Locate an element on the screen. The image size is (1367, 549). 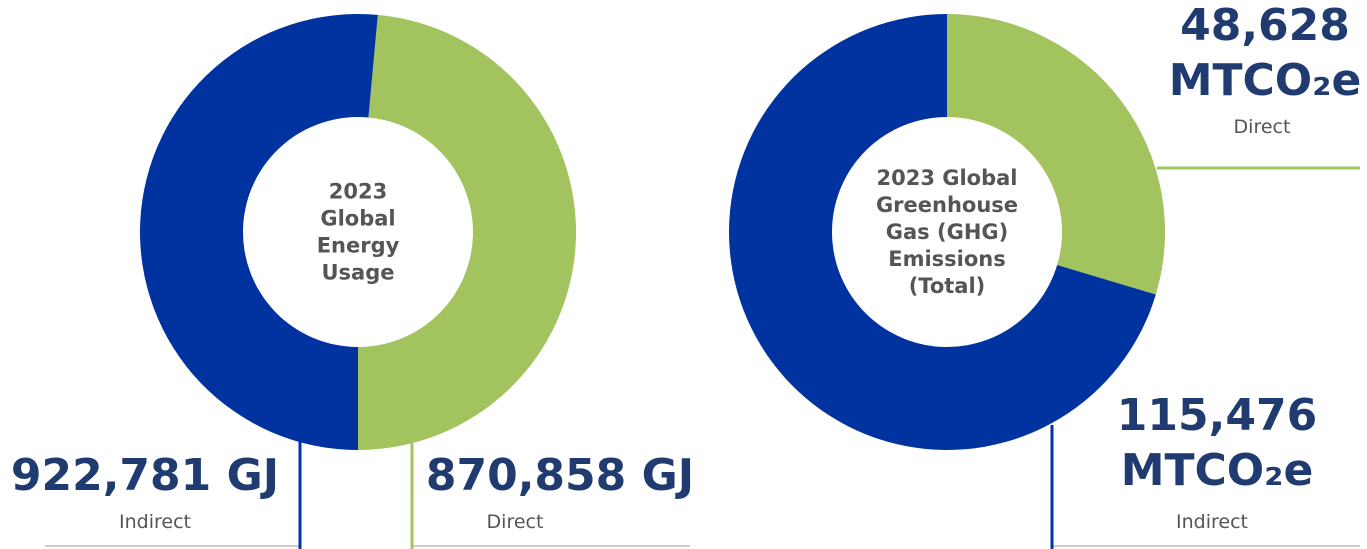
center-title: 2023 is located at coordinates (358, 192).